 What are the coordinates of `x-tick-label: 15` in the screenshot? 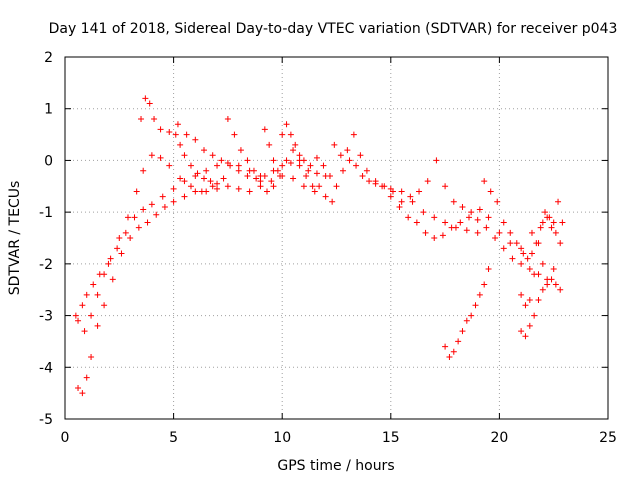 It's located at (391, 438).